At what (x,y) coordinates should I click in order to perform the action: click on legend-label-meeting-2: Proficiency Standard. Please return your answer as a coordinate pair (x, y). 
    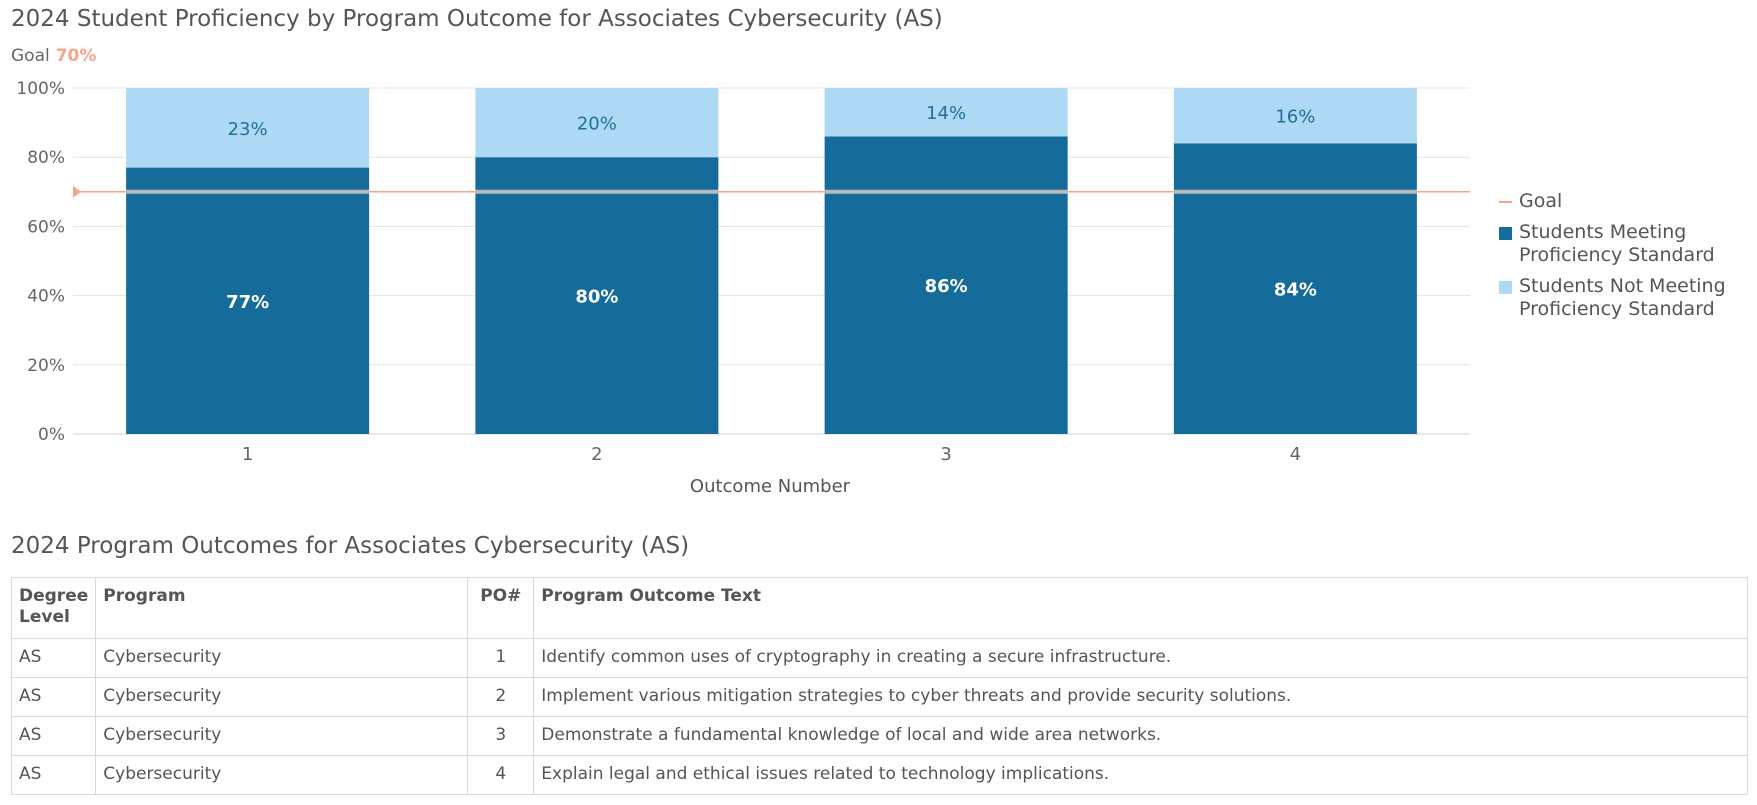
    Looking at the image, I should click on (1617, 255).